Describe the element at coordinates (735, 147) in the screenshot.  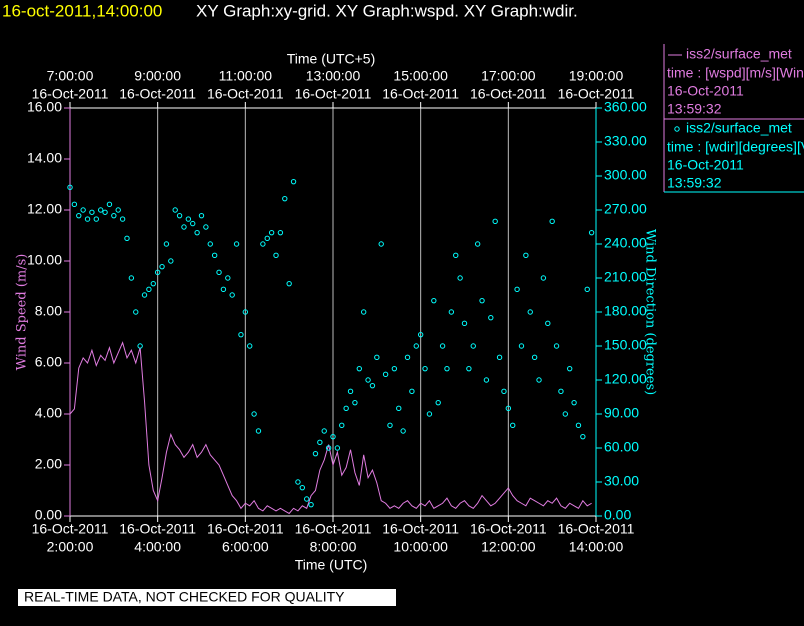
I see `legend-description: time : [wdir][degrees][V` at that location.